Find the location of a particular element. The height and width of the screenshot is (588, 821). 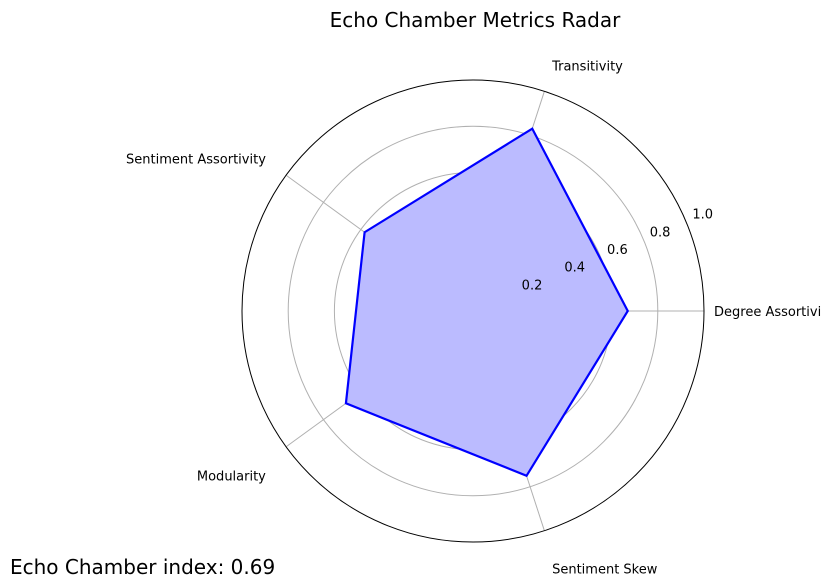

radial-tick-label: 1.0 is located at coordinates (702, 215).